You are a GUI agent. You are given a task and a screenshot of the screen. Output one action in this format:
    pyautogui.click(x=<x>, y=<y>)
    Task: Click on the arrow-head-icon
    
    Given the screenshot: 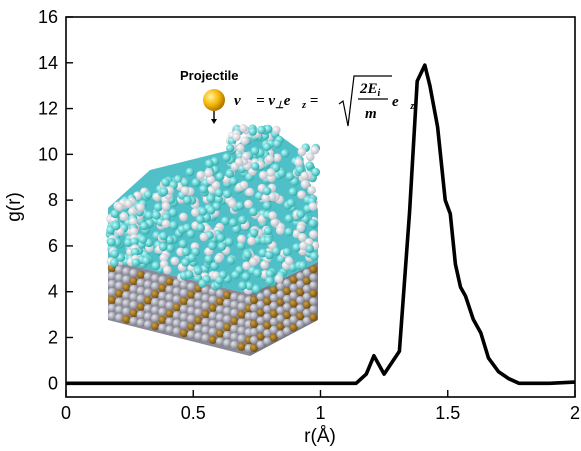 What is the action you would take?
    pyautogui.click(x=214, y=121)
    